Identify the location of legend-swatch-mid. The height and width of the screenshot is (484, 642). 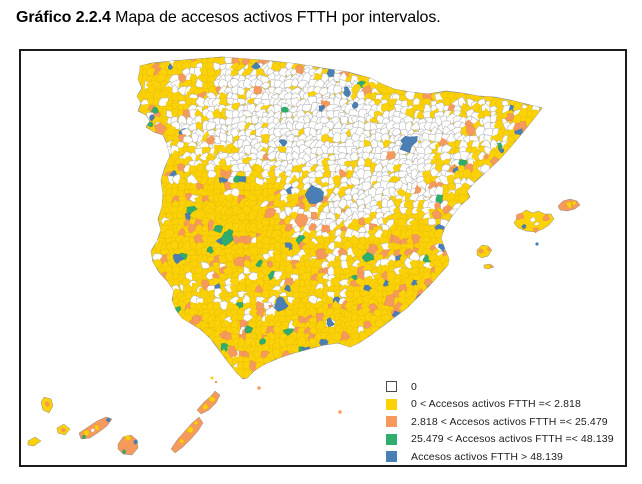
(391, 422).